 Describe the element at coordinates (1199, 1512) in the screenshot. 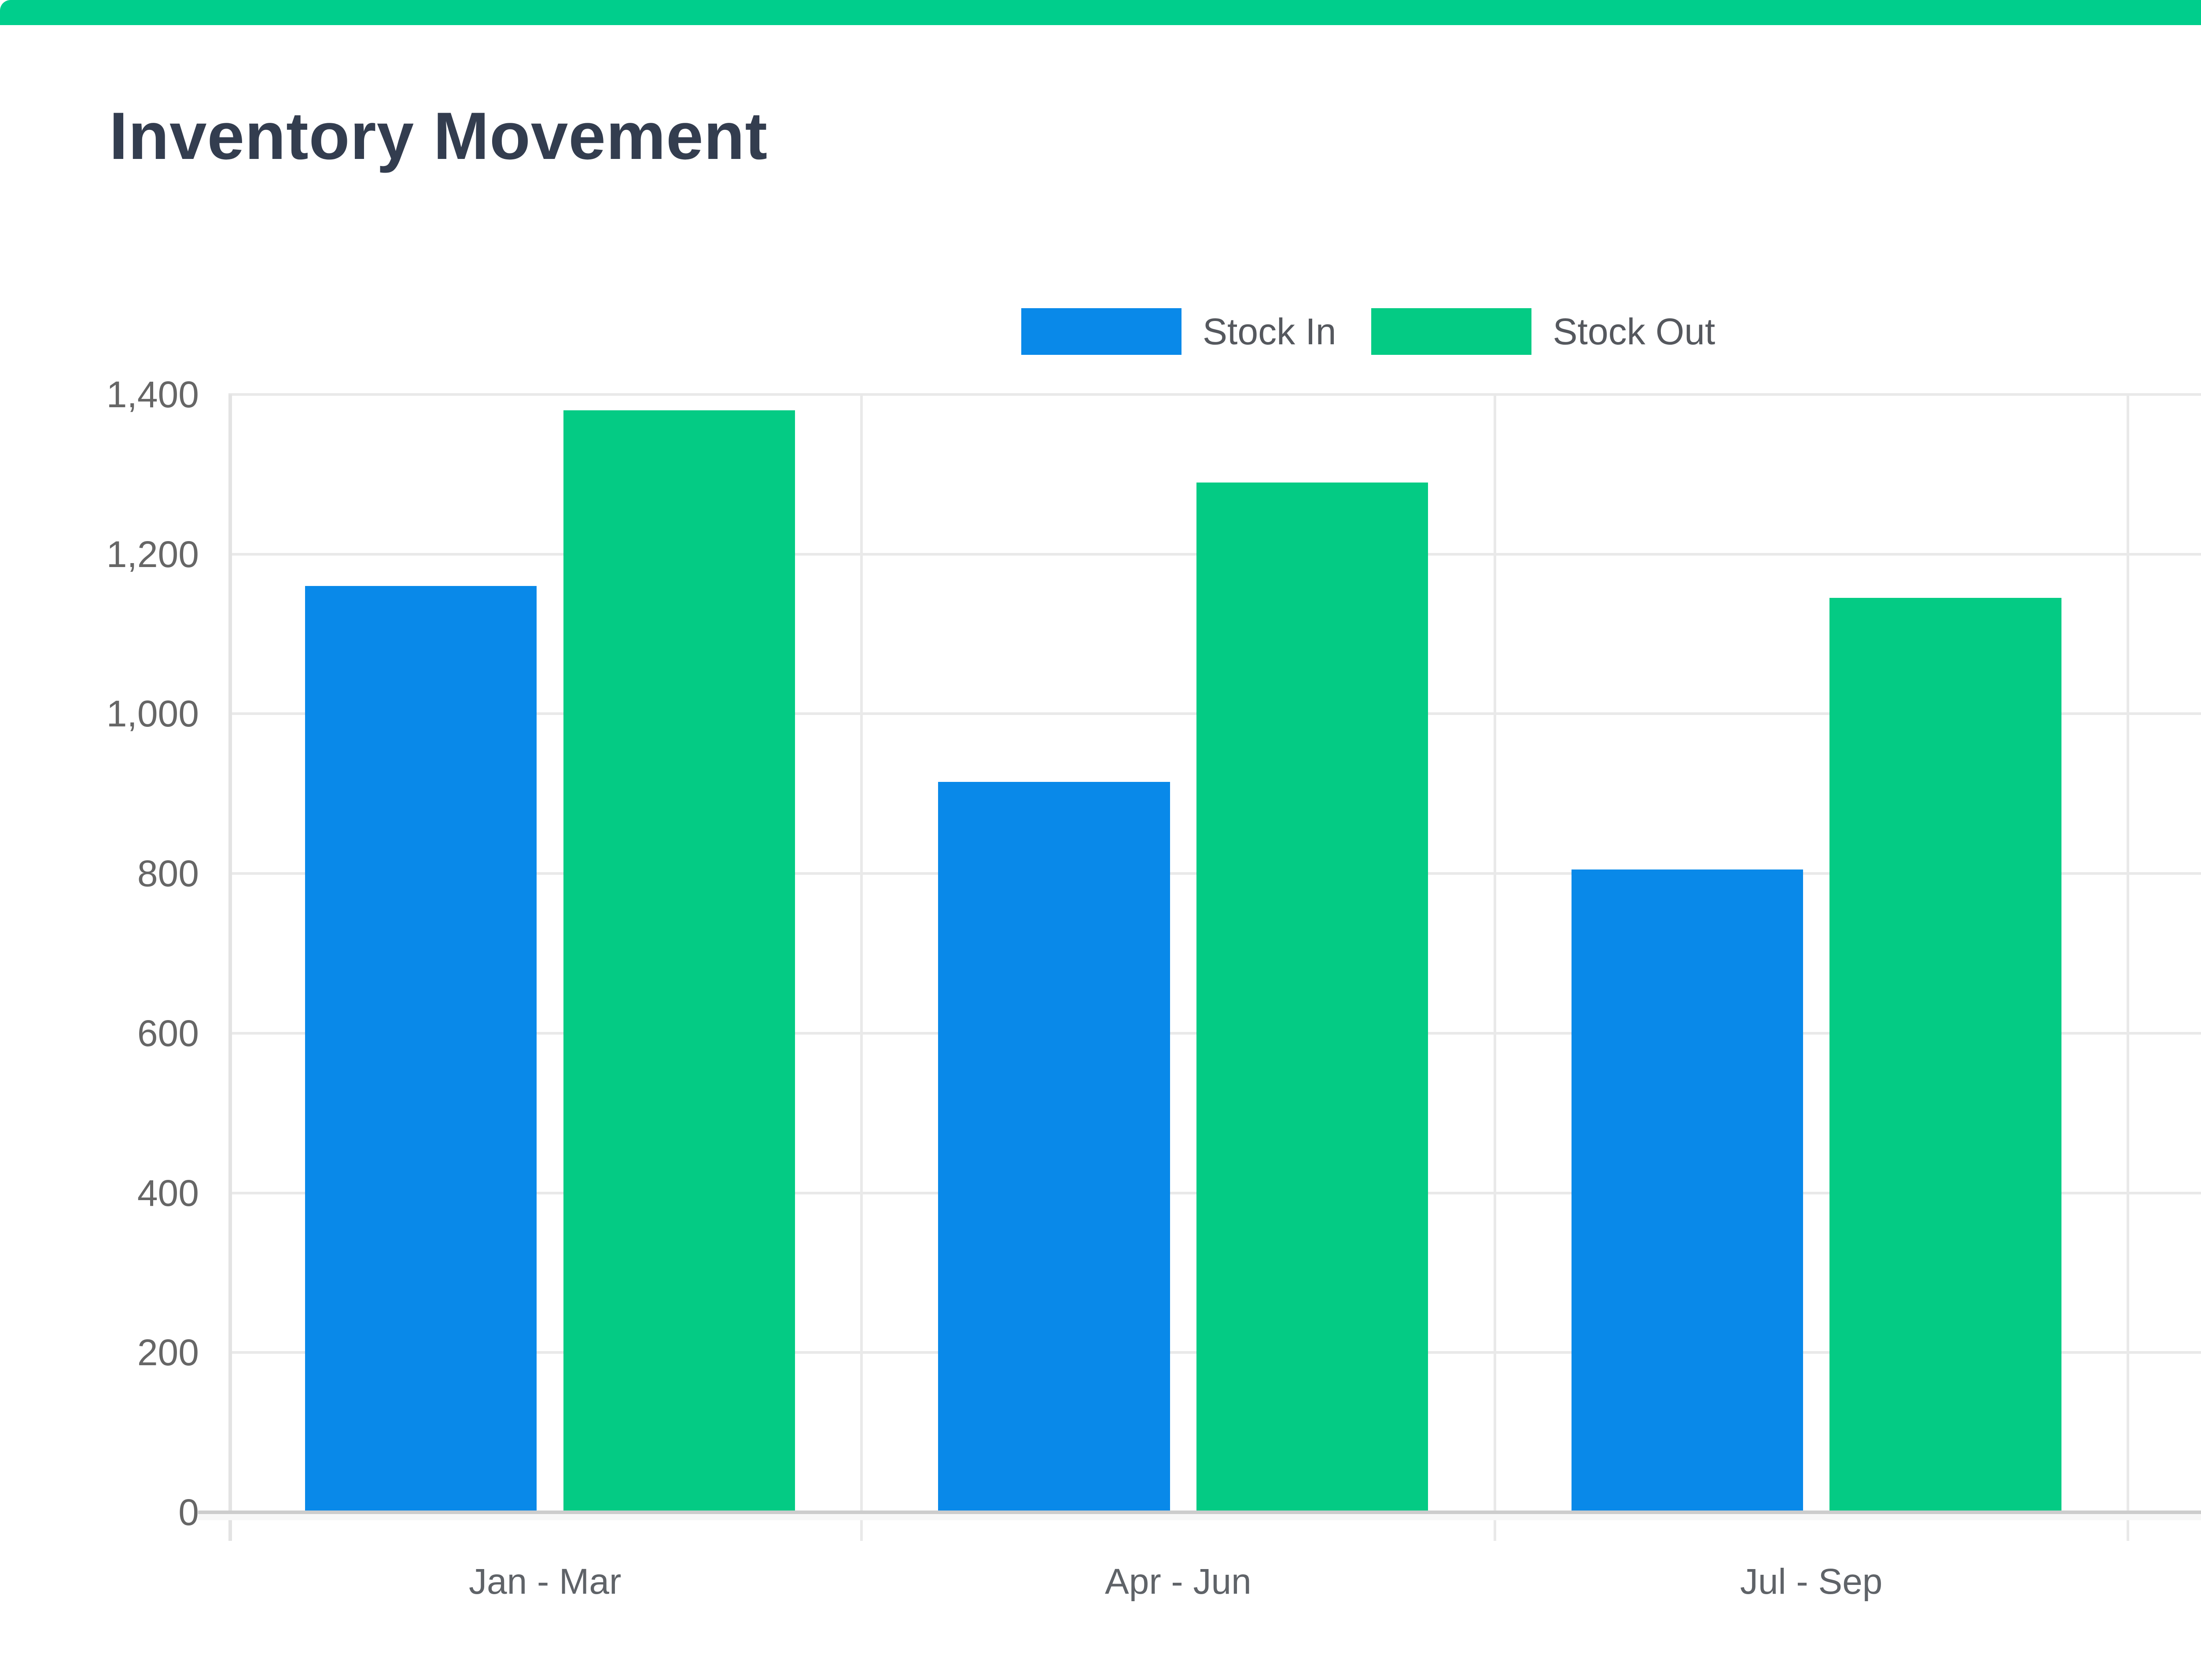

I see `x-axis-line` at that location.